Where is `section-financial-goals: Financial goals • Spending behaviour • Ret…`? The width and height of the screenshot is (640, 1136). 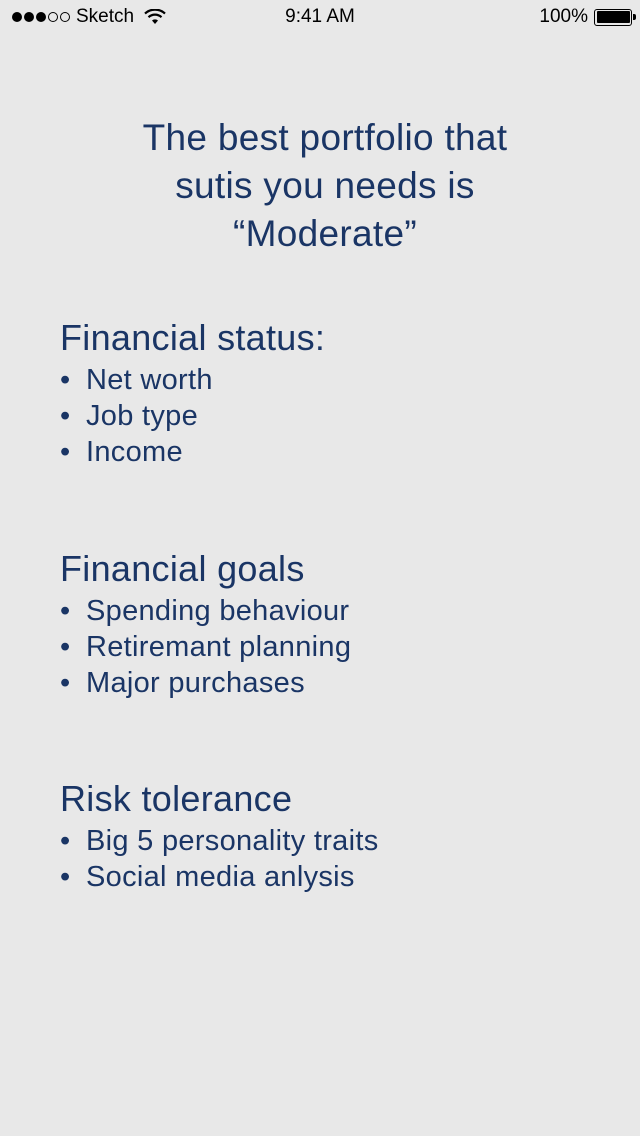
section-financial-goals: Financial goals • Spending behaviour • Ret… is located at coordinates (330, 625).